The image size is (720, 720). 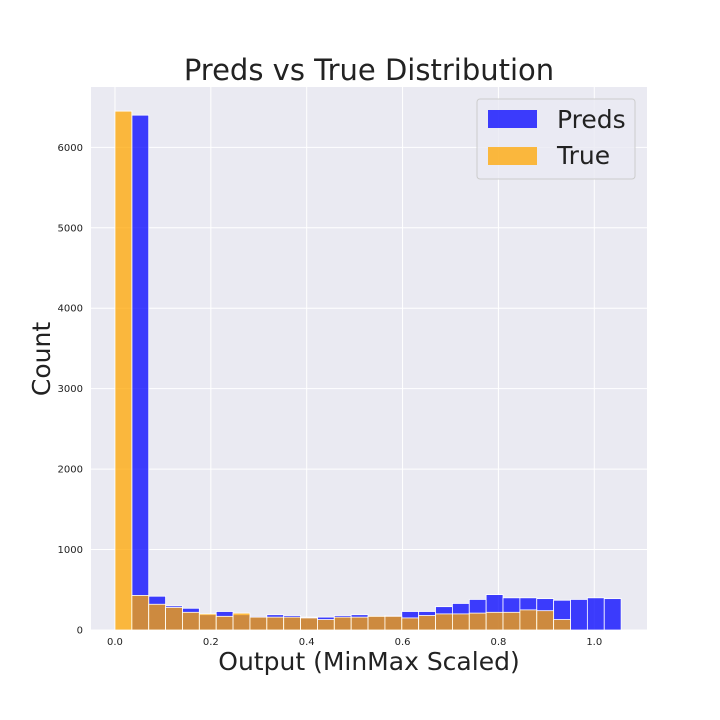 What do you see at coordinates (594, 642) in the screenshot?
I see `x-tick-label: 1.0` at bounding box center [594, 642].